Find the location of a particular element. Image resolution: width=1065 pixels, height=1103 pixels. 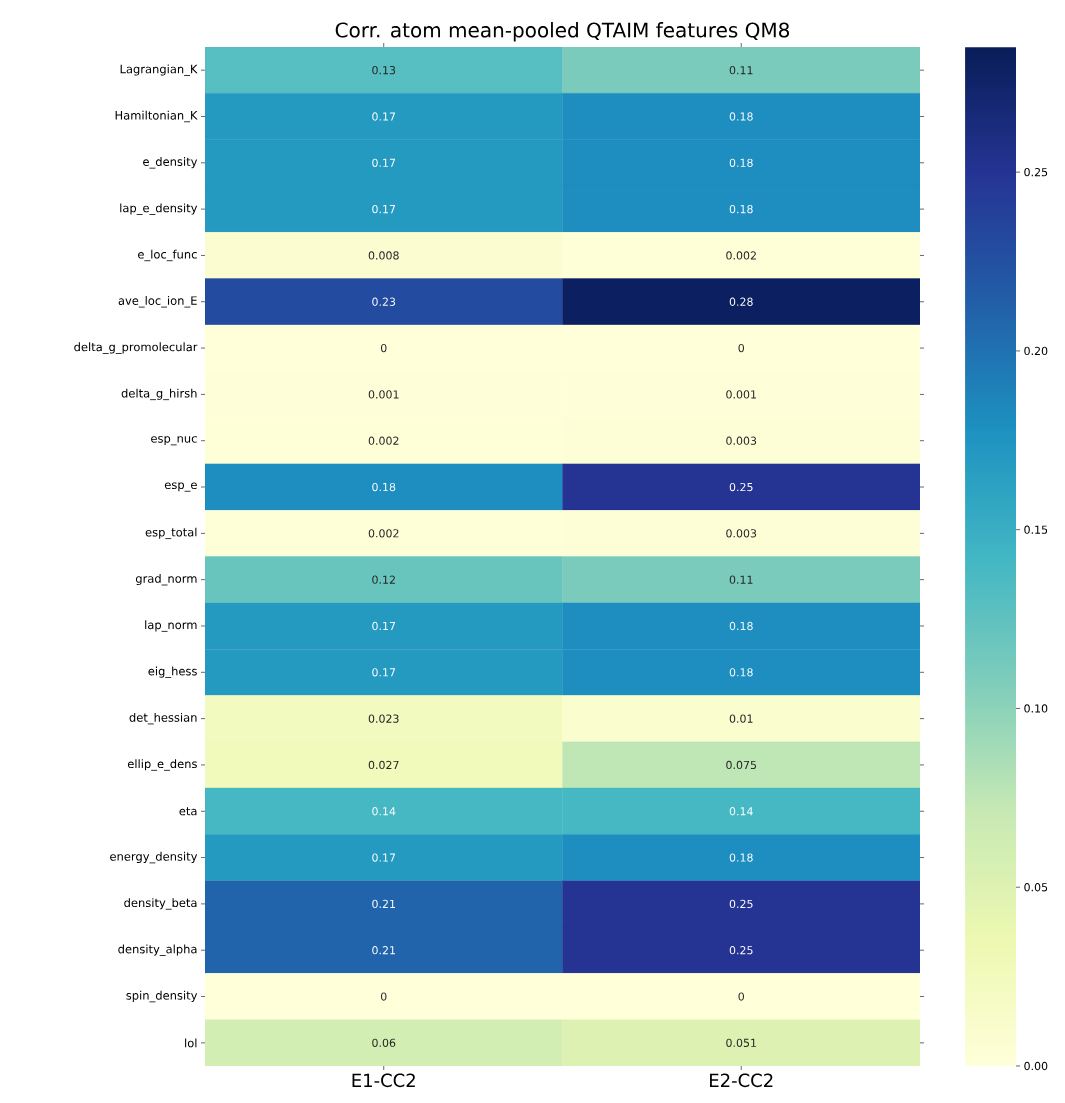

color-bar-label: 0.20 is located at coordinates (1036, 351).